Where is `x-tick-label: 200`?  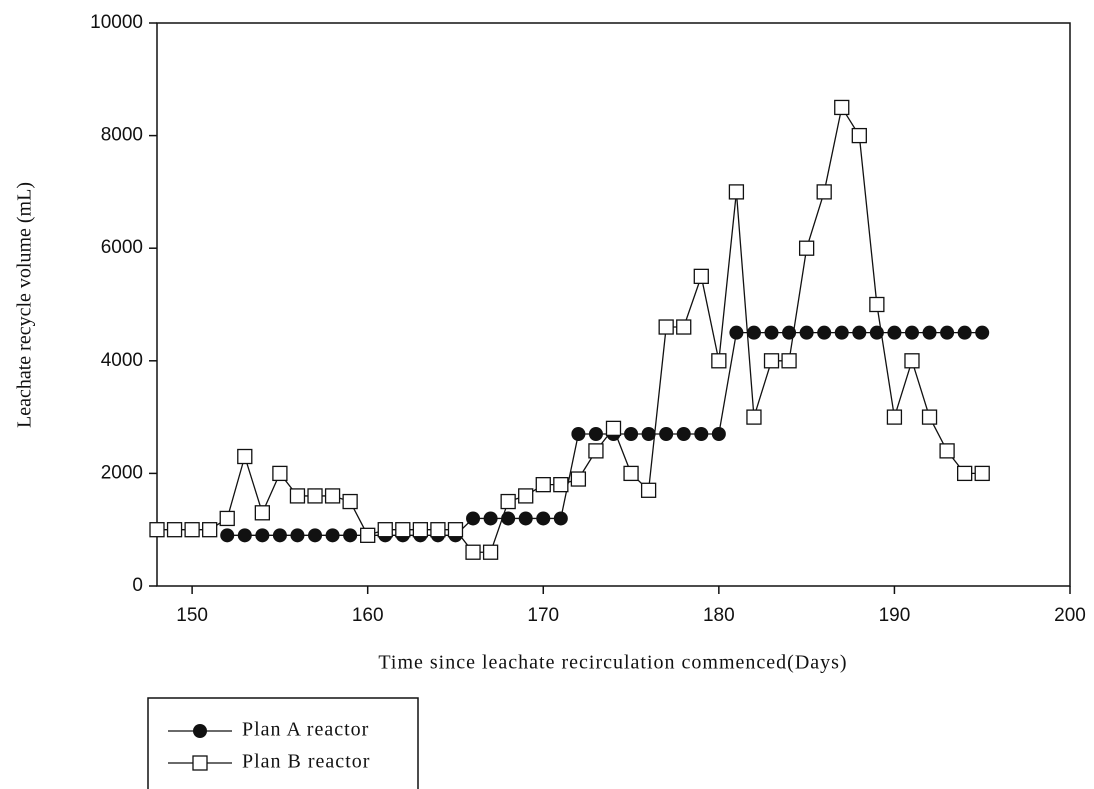
x-tick-label: 200 is located at coordinates (1070, 615).